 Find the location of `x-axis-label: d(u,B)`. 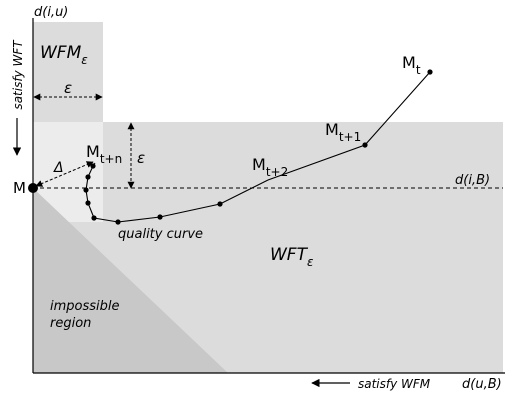

x-axis-label: d(u,B) is located at coordinates (482, 384).